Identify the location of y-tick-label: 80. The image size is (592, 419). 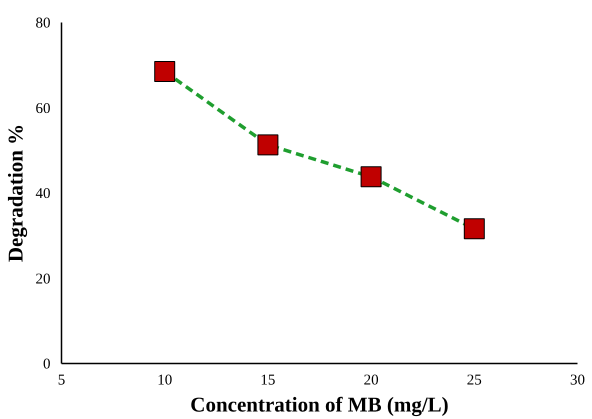
(43, 24).